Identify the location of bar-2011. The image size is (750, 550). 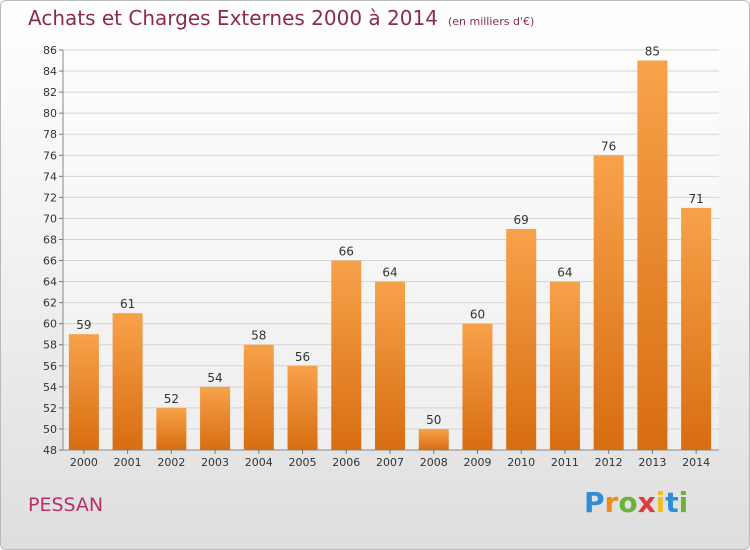
(564, 365).